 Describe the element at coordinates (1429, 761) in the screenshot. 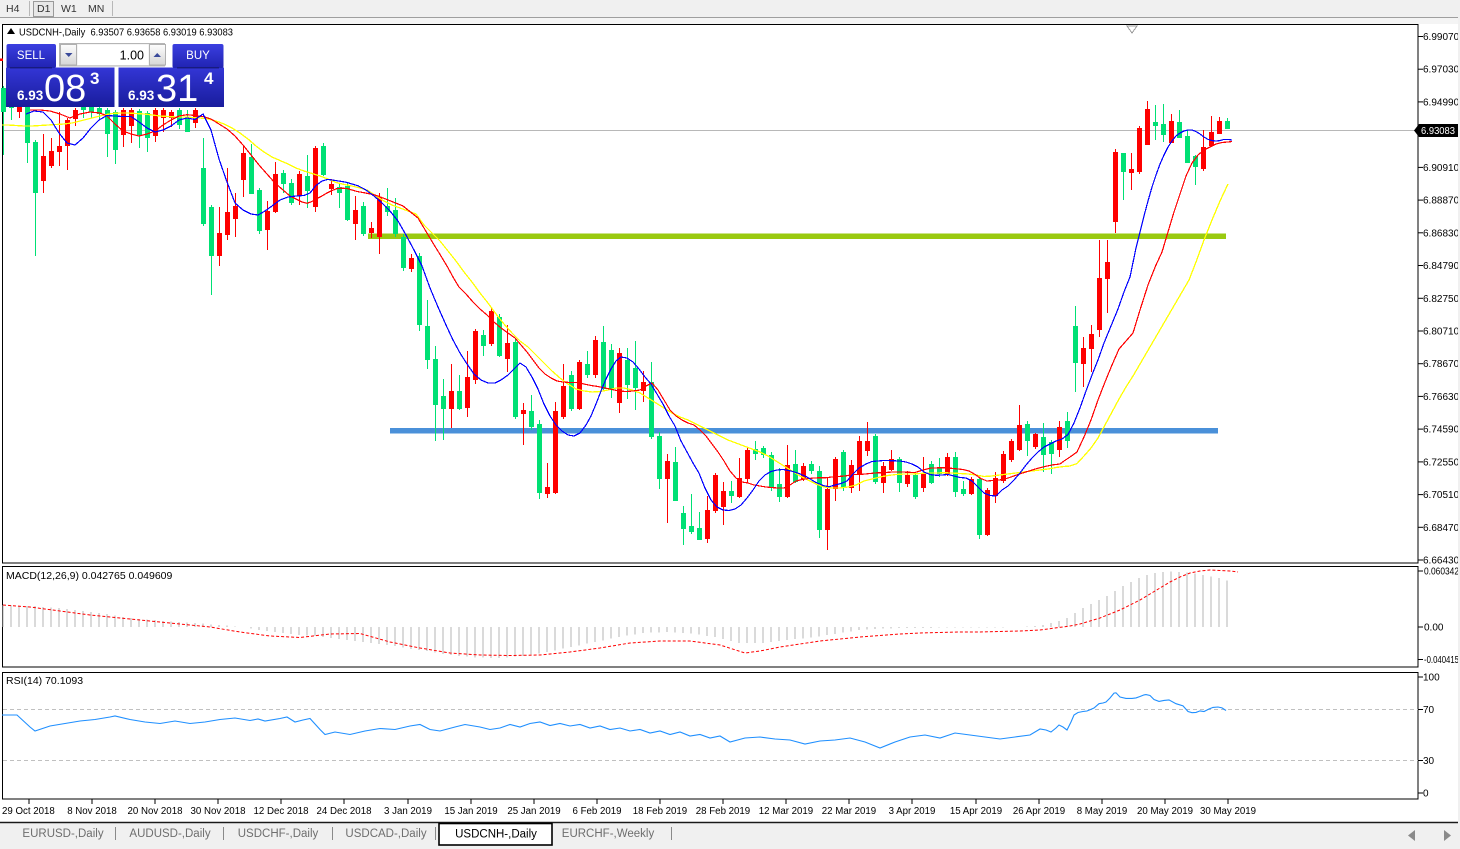

I see `svg-text: 30` at that location.